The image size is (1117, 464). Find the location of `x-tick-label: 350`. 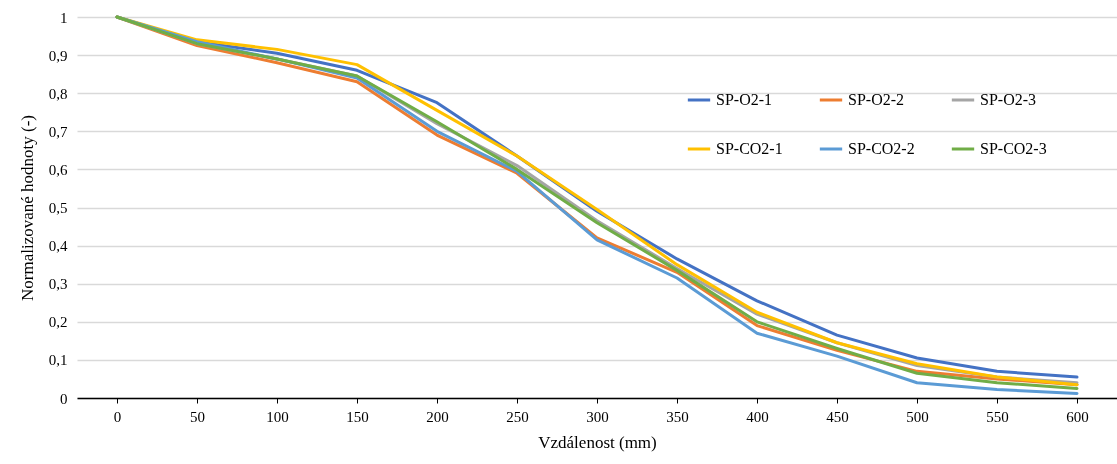

x-tick-label: 350 is located at coordinates (677, 416).